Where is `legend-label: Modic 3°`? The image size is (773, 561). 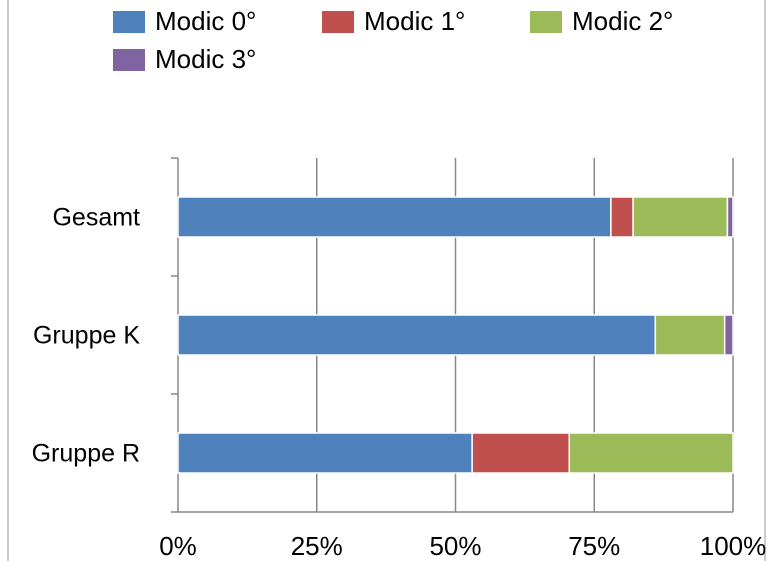
legend-label: Modic 3° is located at coordinates (205, 59).